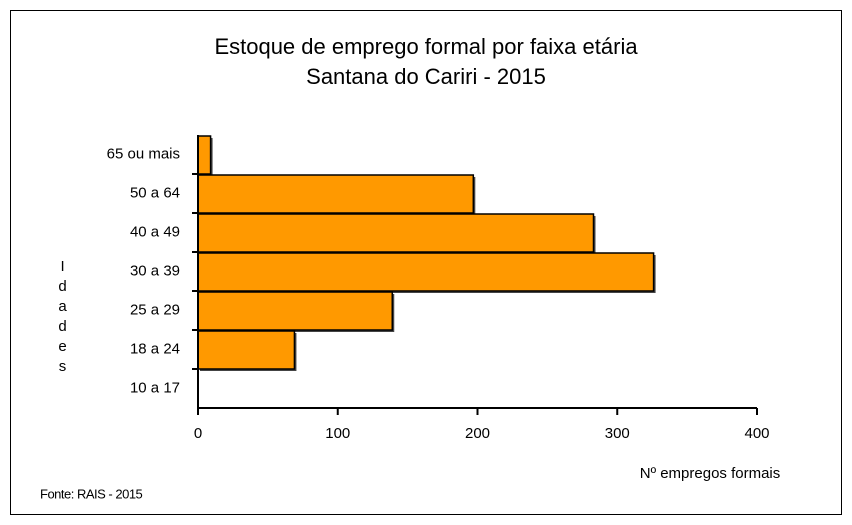 The image size is (852, 525). Describe the element at coordinates (477, 433) in the screenshot. I see `x-tick-label: 200` at that location.